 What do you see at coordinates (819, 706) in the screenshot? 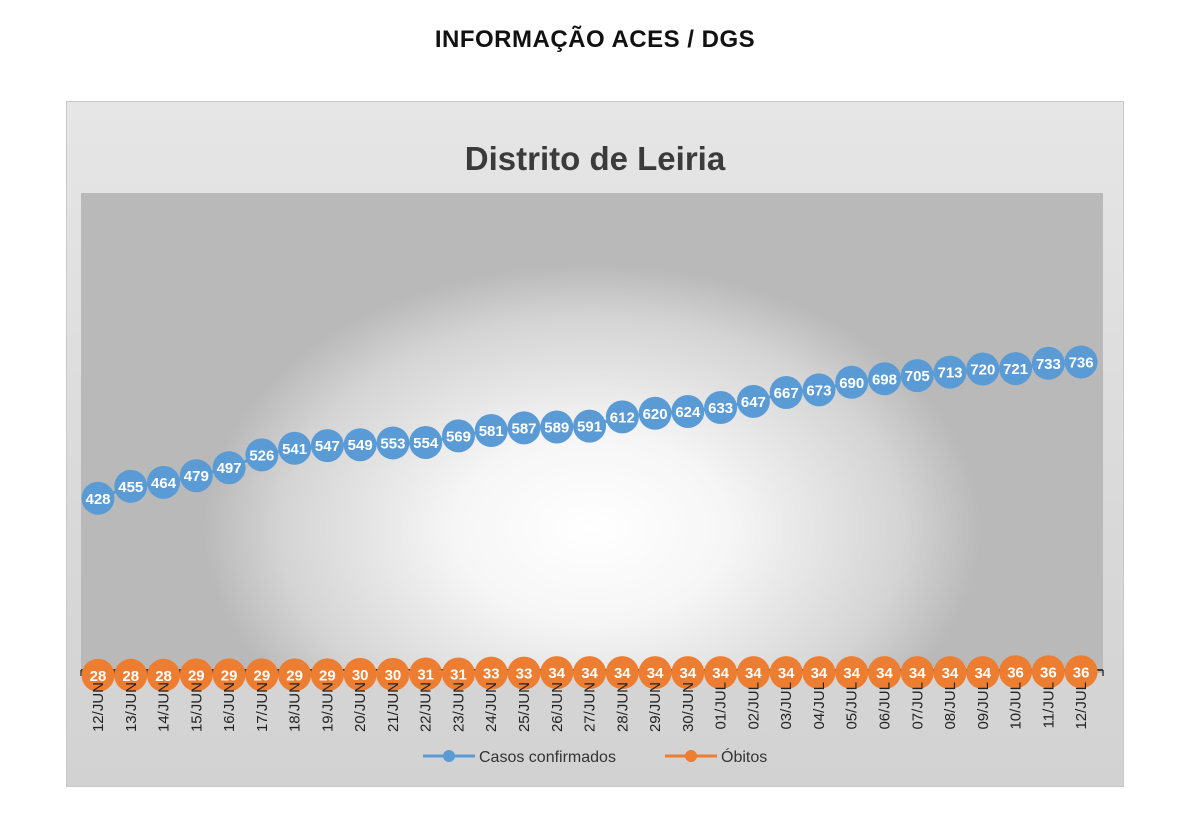
I see `x-tick-label: 04/JUL` at bounding box center [819, 706].